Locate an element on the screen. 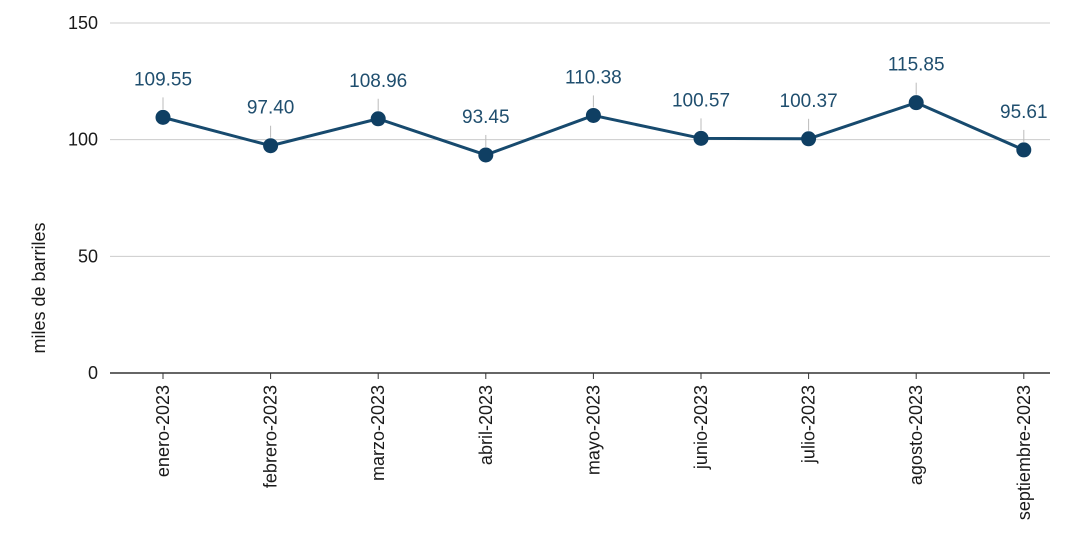 The image size is (1065, 544). data-label: 115.85 is located at coordinates (916, 65).